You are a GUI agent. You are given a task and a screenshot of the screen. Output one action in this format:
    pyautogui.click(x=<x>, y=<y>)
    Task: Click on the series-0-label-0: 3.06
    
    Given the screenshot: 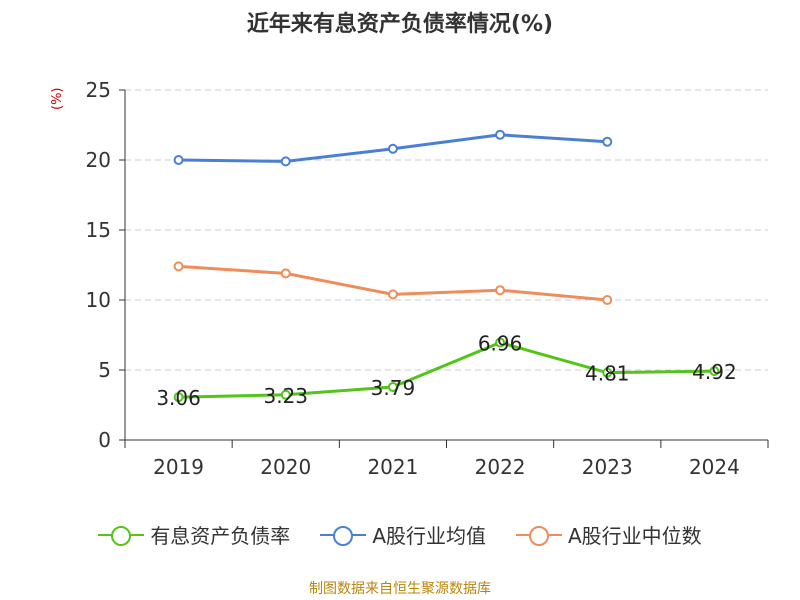 What is the action you would take?
    pyautogui.click(x=178, y=398)
    